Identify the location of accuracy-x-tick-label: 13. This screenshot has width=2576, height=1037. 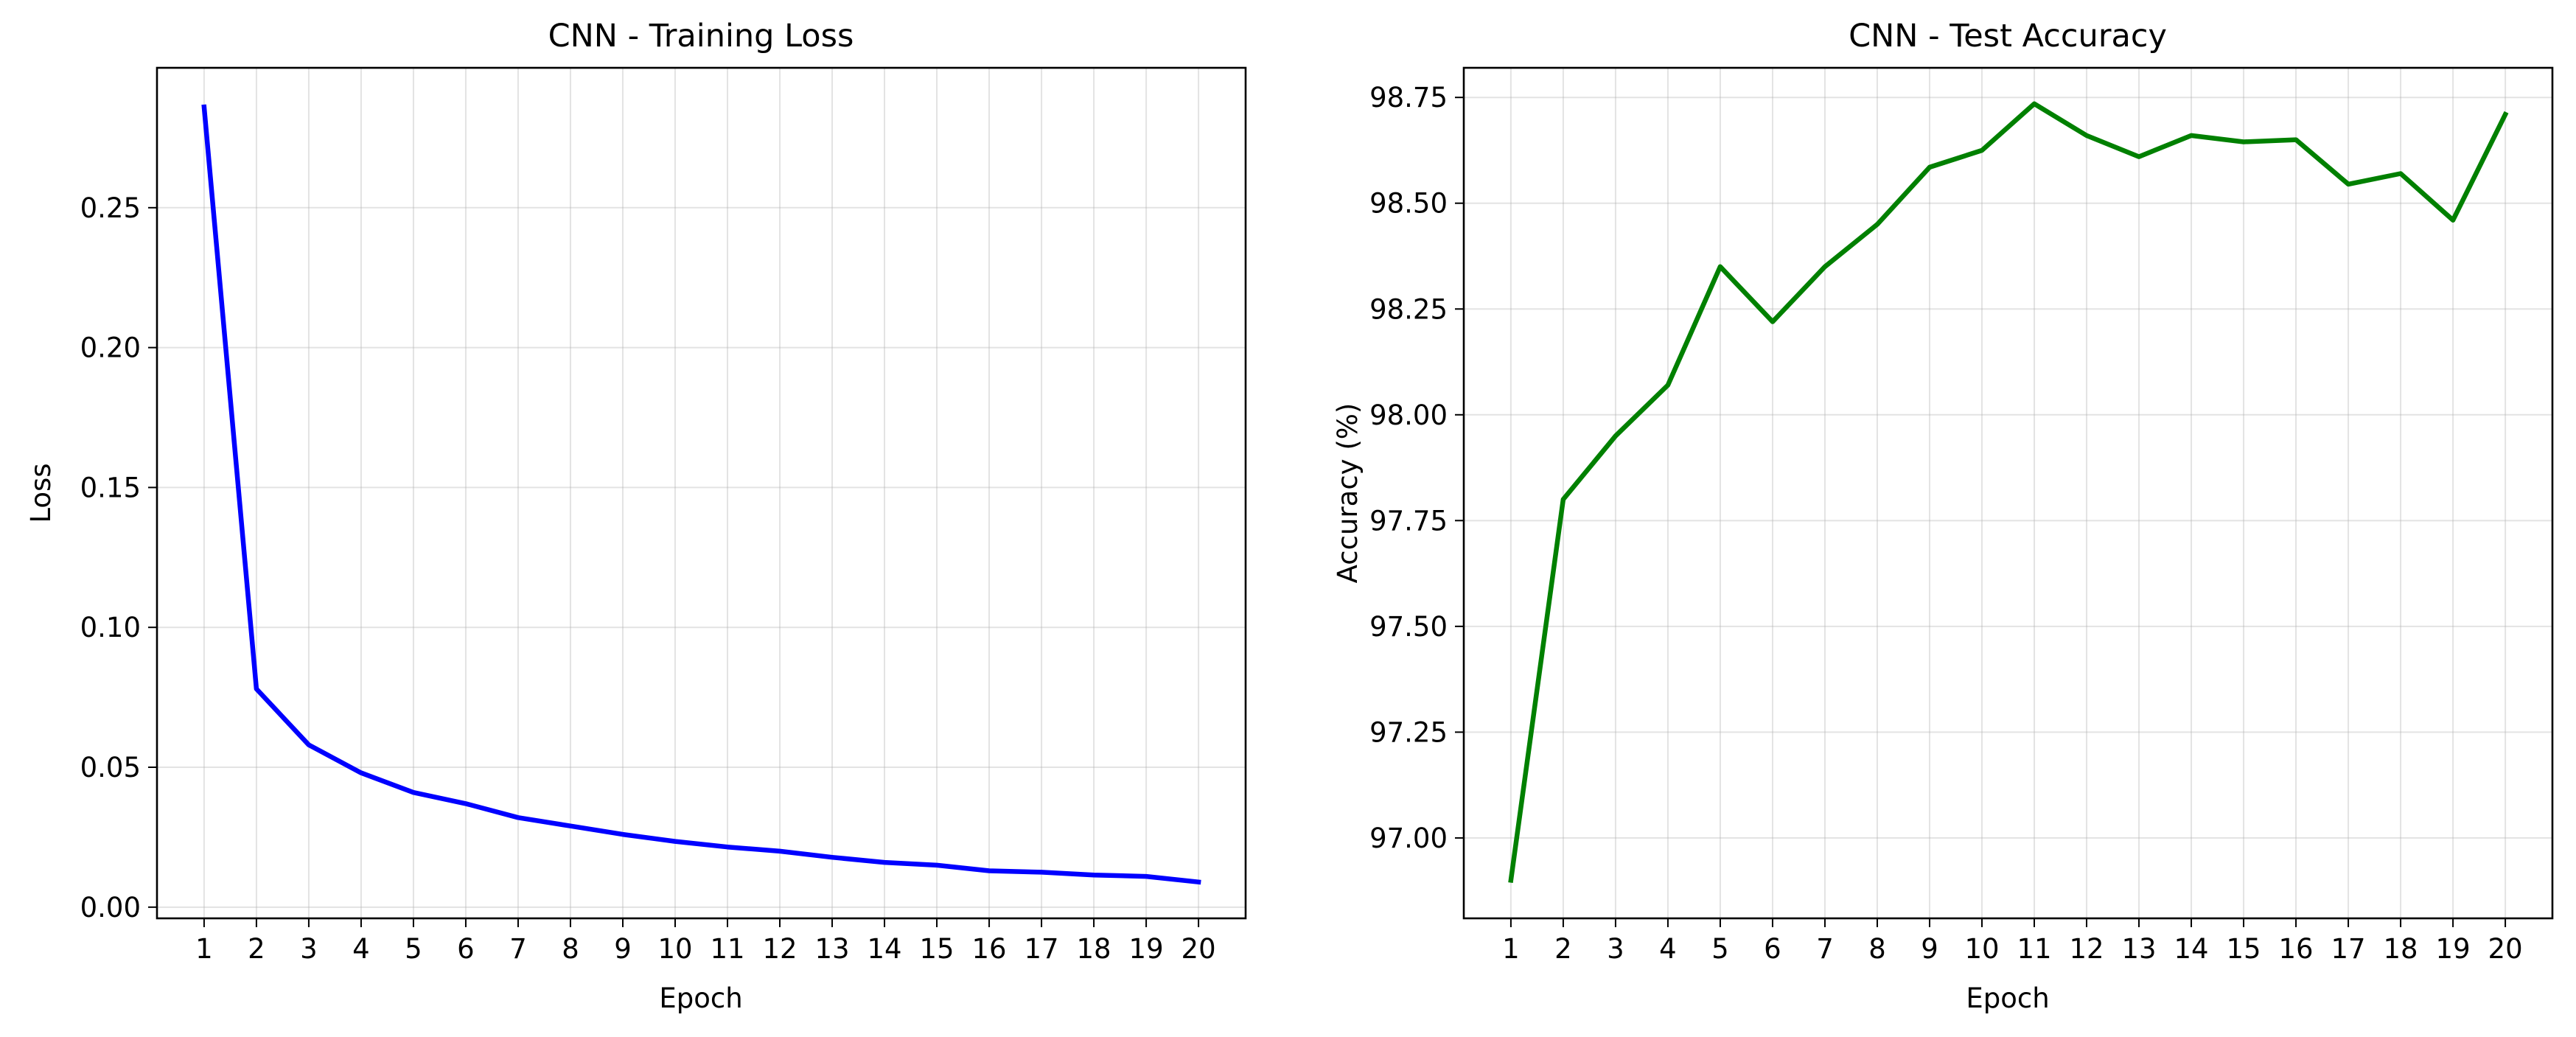
(2138, 949).